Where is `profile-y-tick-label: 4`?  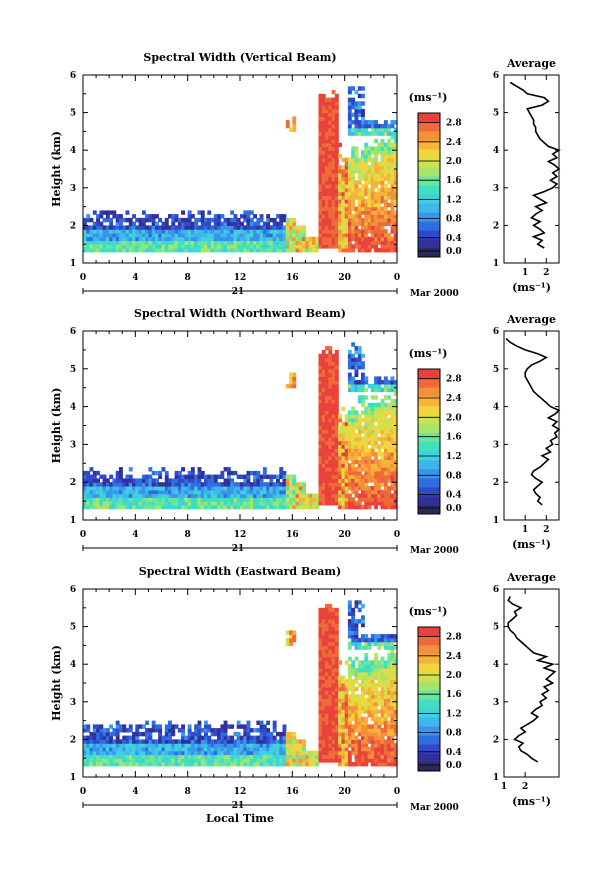
profile-y-tick-label: 4 is located at coordinates (496, 151).